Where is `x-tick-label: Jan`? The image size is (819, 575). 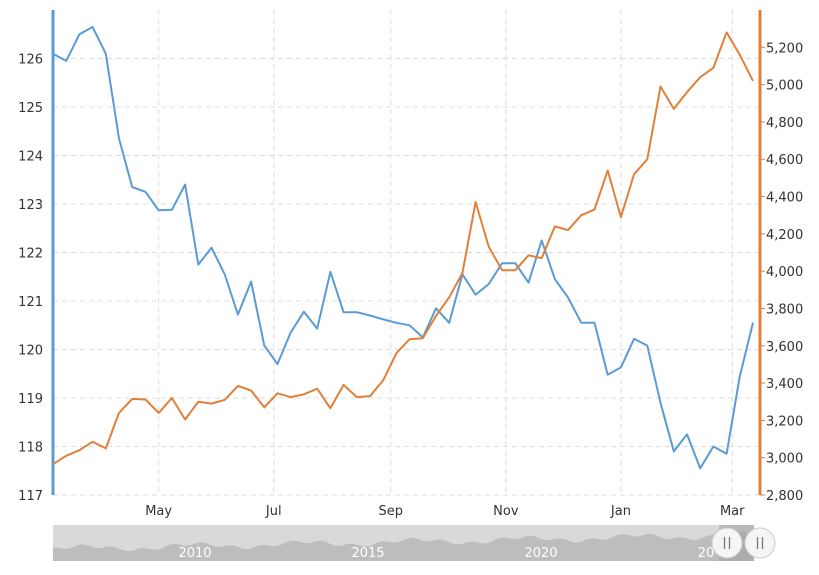 x-tick-label: Jan is located at coordinates (620, 511).